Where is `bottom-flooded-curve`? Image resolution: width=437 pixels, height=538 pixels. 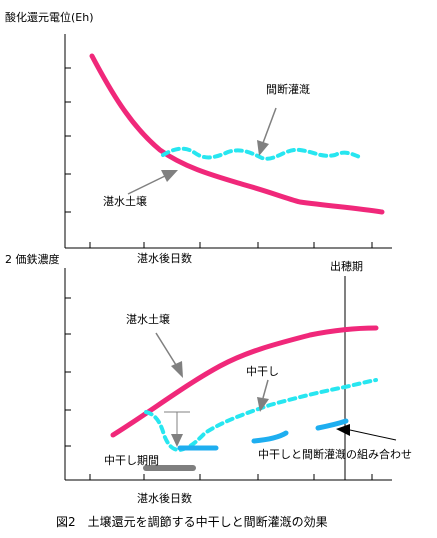
bottom-flooded-curve is located at coordinates (244, 381).